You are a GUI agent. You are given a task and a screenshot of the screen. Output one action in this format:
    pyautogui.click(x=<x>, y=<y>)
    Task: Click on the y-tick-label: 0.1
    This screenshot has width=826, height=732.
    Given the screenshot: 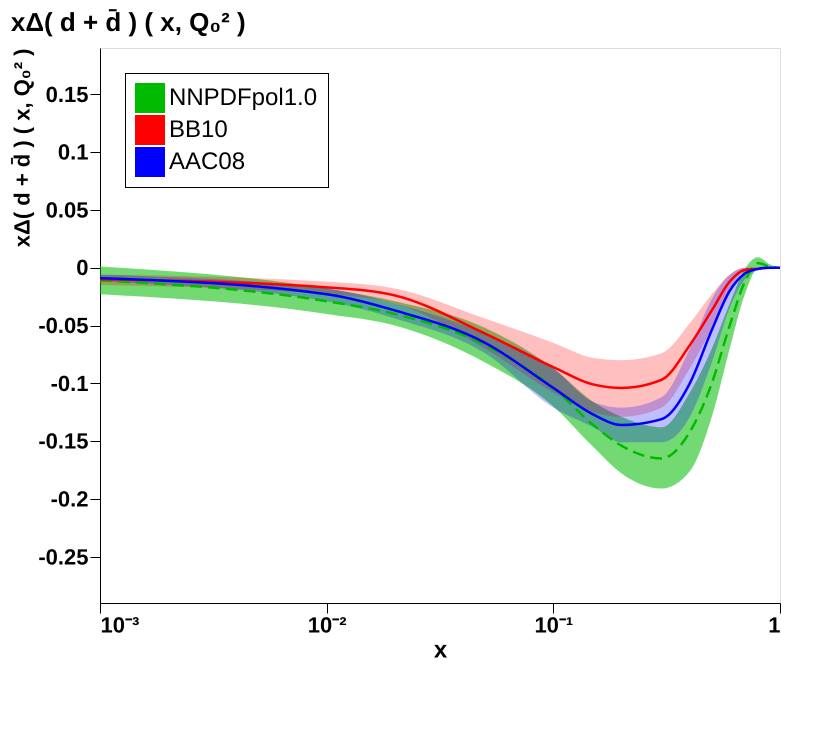 What is the action you would take?
    pyautogui.click(x=73, y=152)
    